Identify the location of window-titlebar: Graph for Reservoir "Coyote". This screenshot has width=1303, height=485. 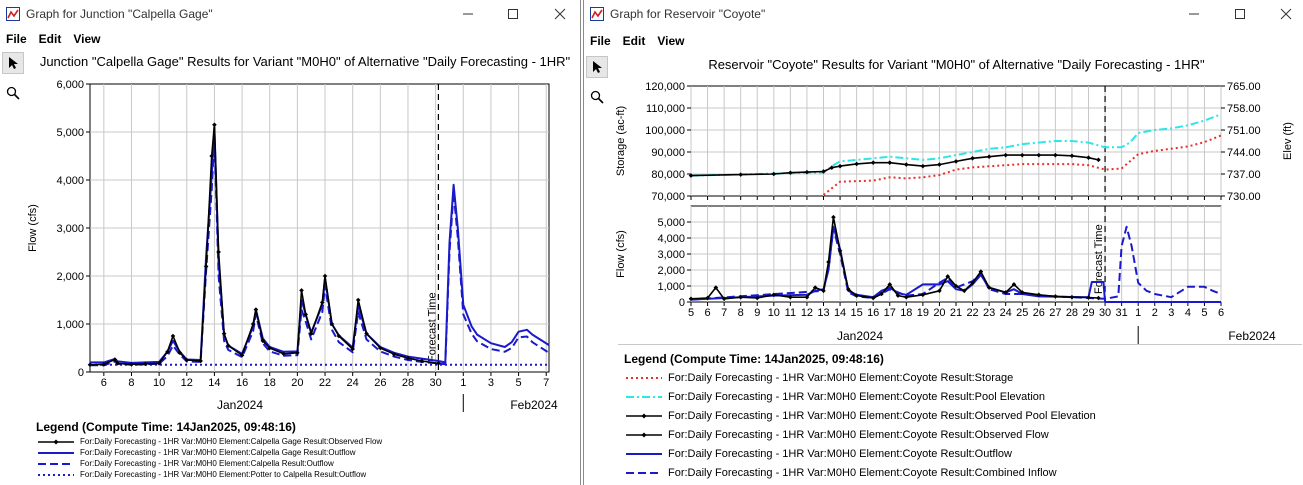
(943, 14).